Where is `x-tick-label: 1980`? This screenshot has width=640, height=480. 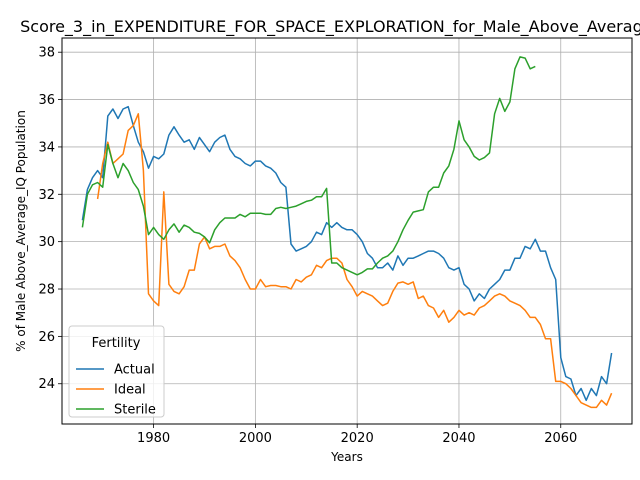 x-tick-label: 1980 is located at coordinates (153, 438).